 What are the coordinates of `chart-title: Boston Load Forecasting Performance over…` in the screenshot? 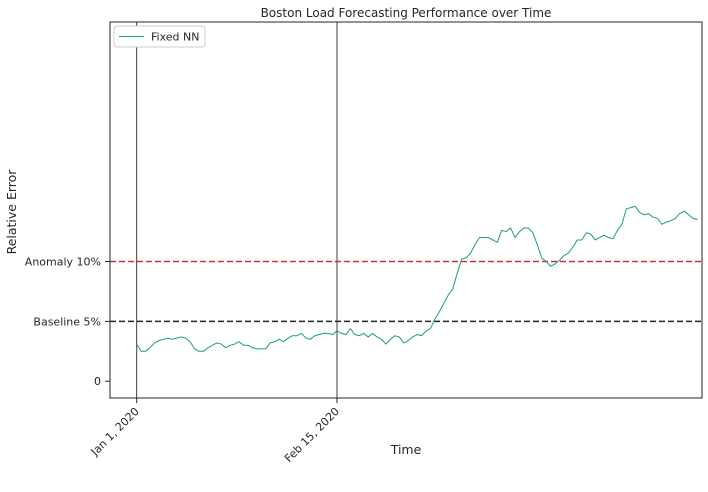 It's located at (406, 13).